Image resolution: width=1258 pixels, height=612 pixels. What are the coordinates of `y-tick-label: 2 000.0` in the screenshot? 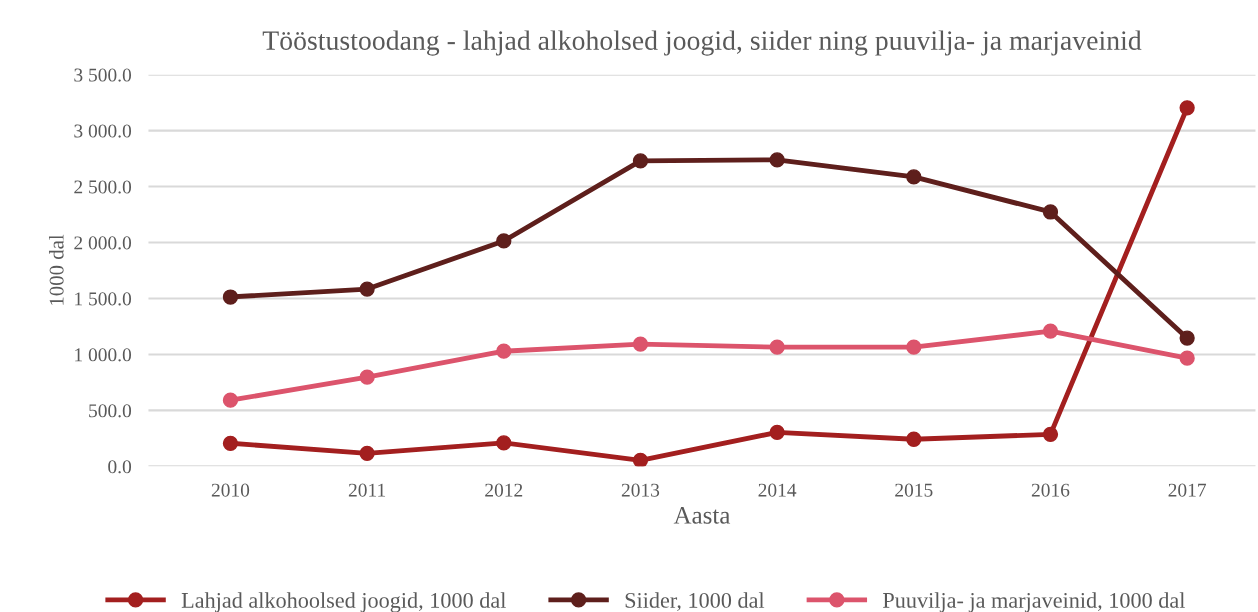 It's located at (103, 243).